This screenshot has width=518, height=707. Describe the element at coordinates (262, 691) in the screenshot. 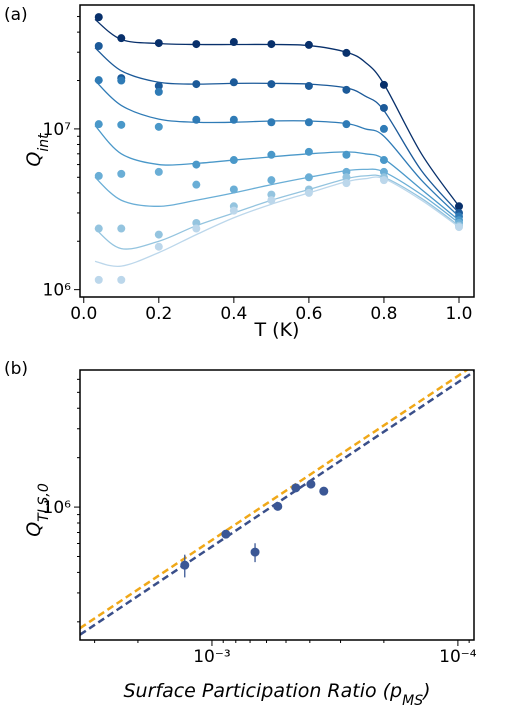

I see `x-axis-label-main: Surface Participation Ratio (p` at that location.